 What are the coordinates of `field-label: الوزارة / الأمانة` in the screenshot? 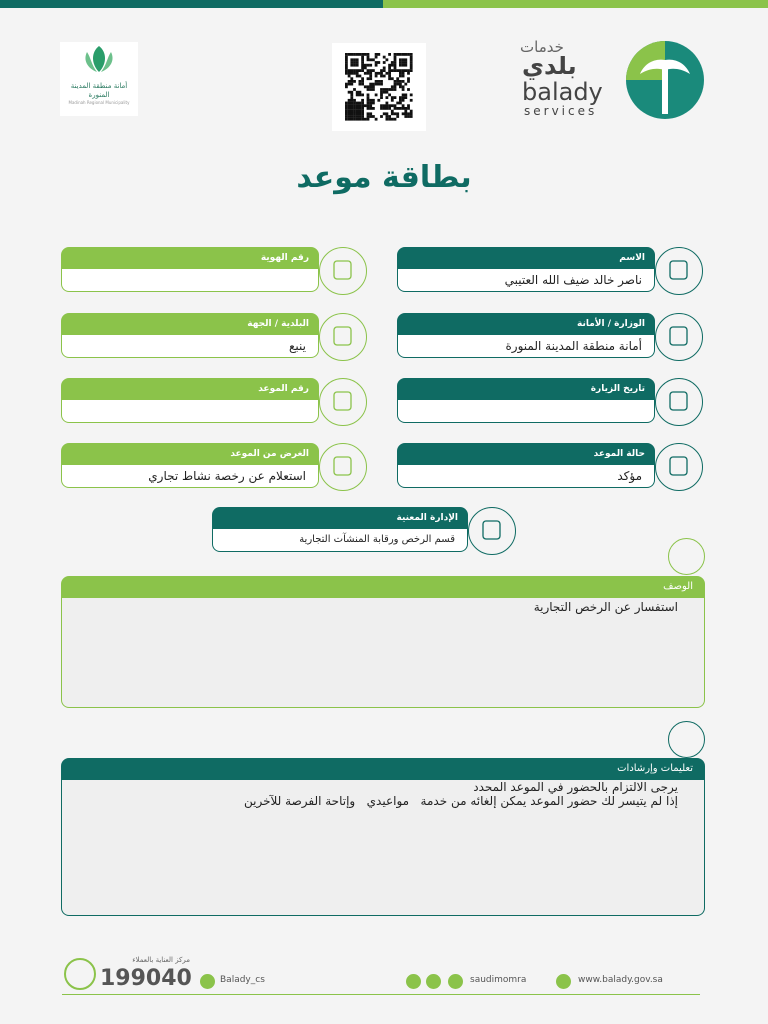 It's located at (526, 324).